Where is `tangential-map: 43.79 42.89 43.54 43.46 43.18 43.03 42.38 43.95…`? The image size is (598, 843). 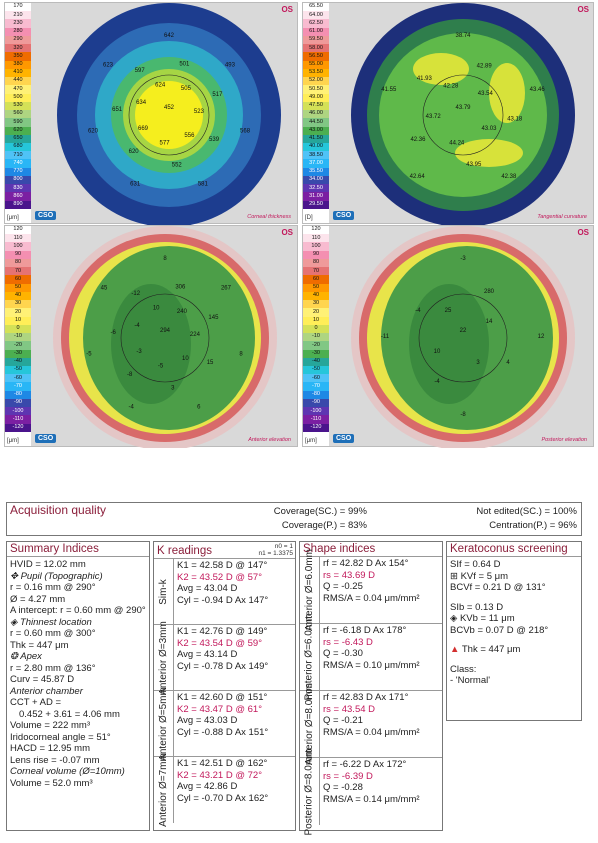 tangential-map: 43.79 42.89 43.54 43.46 43.18 43.03 42.38 43.95… is located at coordinates (461, 115).